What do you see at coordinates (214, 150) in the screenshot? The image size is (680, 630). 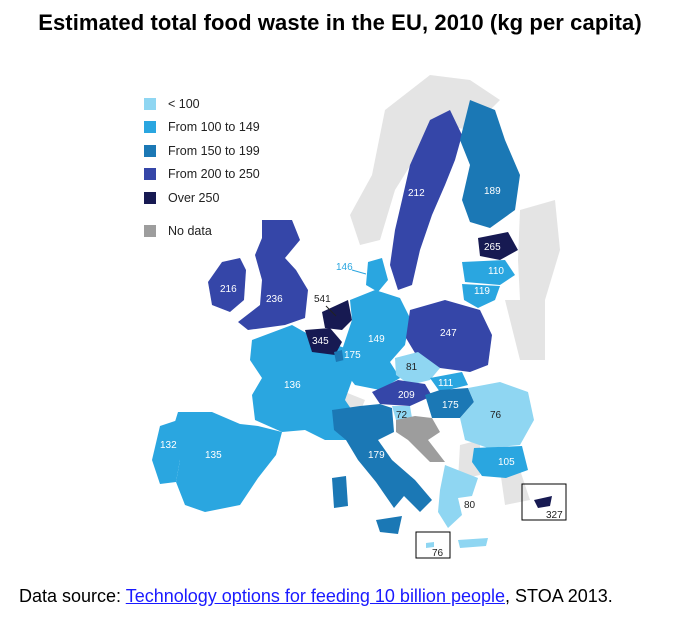 I see `legend-label: From 150 to 199` at bounding box center [214, 150].